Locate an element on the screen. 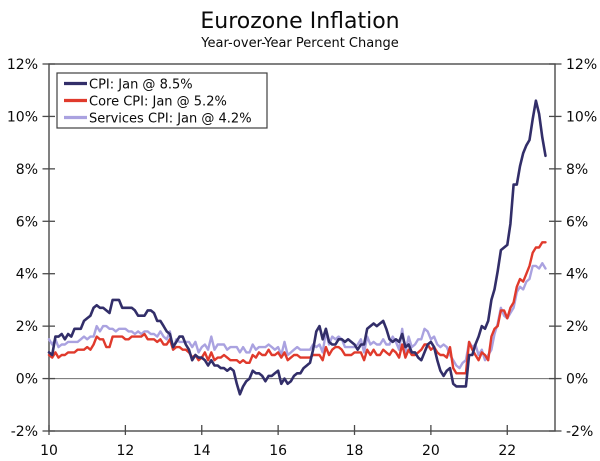 Image resolution: width=600 pixels, height=461 pixels. legend-label-core-cpi: Core CPI: Jan @ 5.2% is located at coordinates (158, 101).